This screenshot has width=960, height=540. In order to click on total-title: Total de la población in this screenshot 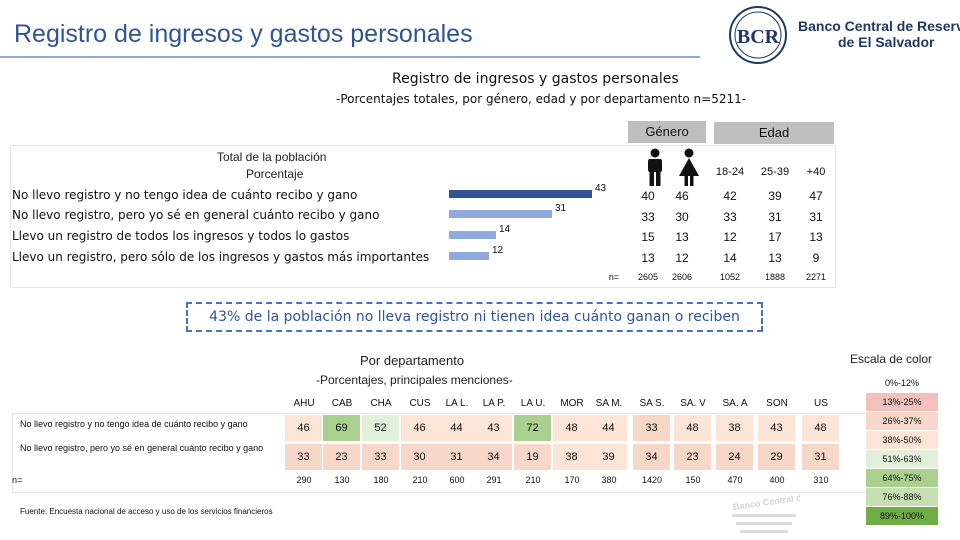, I will do `click(272, 157)`.